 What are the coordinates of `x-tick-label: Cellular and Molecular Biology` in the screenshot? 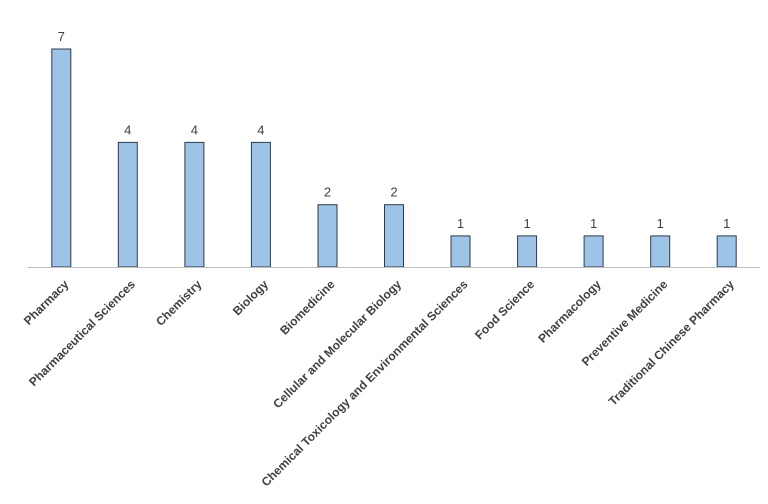 It's located at (337, 344).